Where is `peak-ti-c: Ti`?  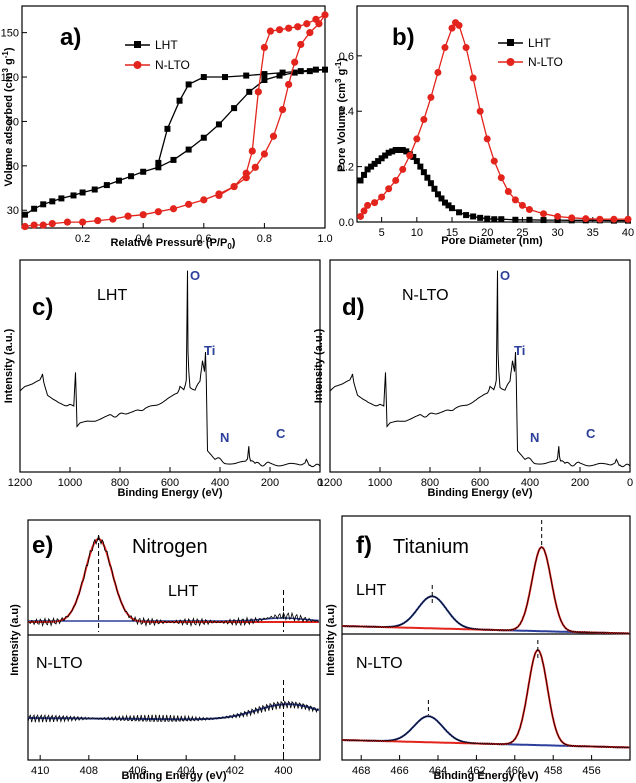 peak-ti-c: Ti is located at coordinates (209, 350).